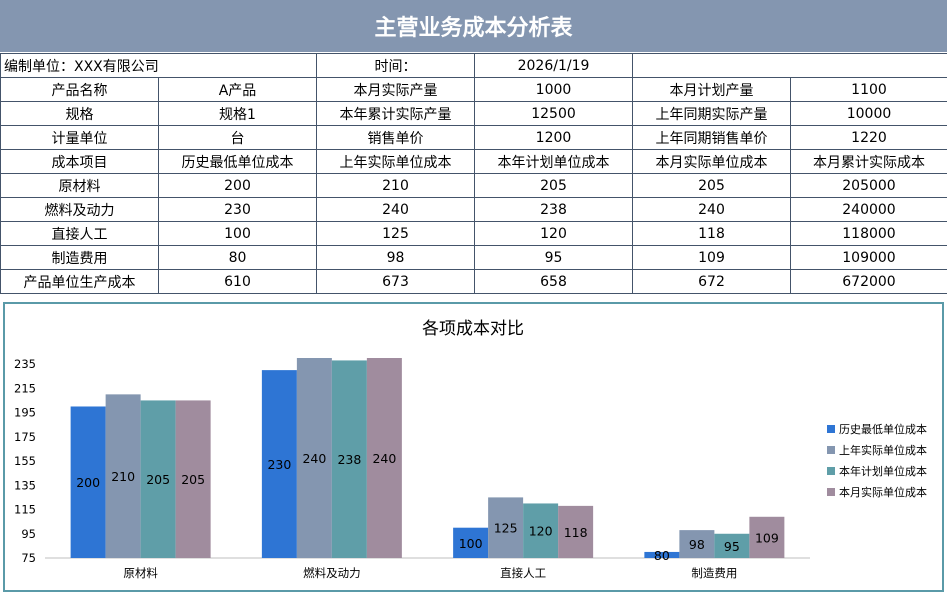 Image resolution: width=947 pixels, height=597 pixels. I want to click on table-cell: 80, so click(237, 257).